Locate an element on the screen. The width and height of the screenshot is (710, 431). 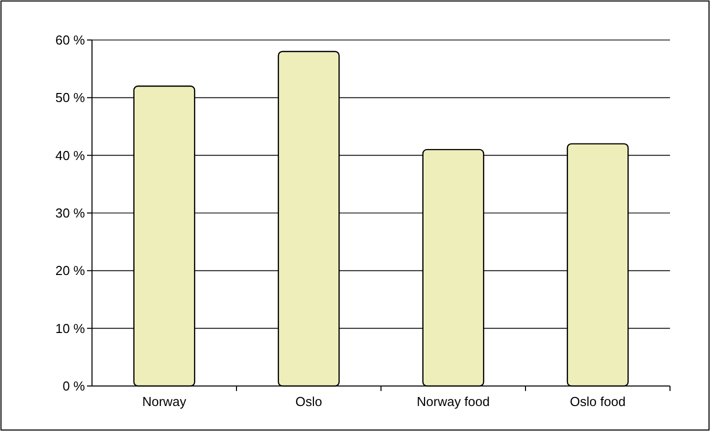
x-tick-label: Norway food is located at coordinates (453, 401).